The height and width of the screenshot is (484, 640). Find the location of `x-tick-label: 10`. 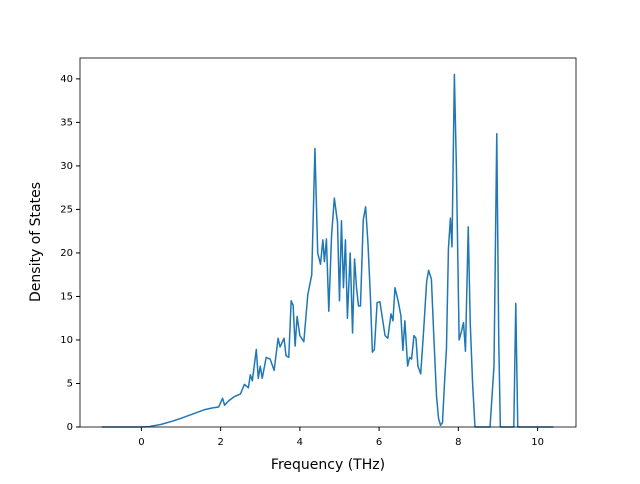

x-tick-label: 10 is located at coordinates (537, 442).